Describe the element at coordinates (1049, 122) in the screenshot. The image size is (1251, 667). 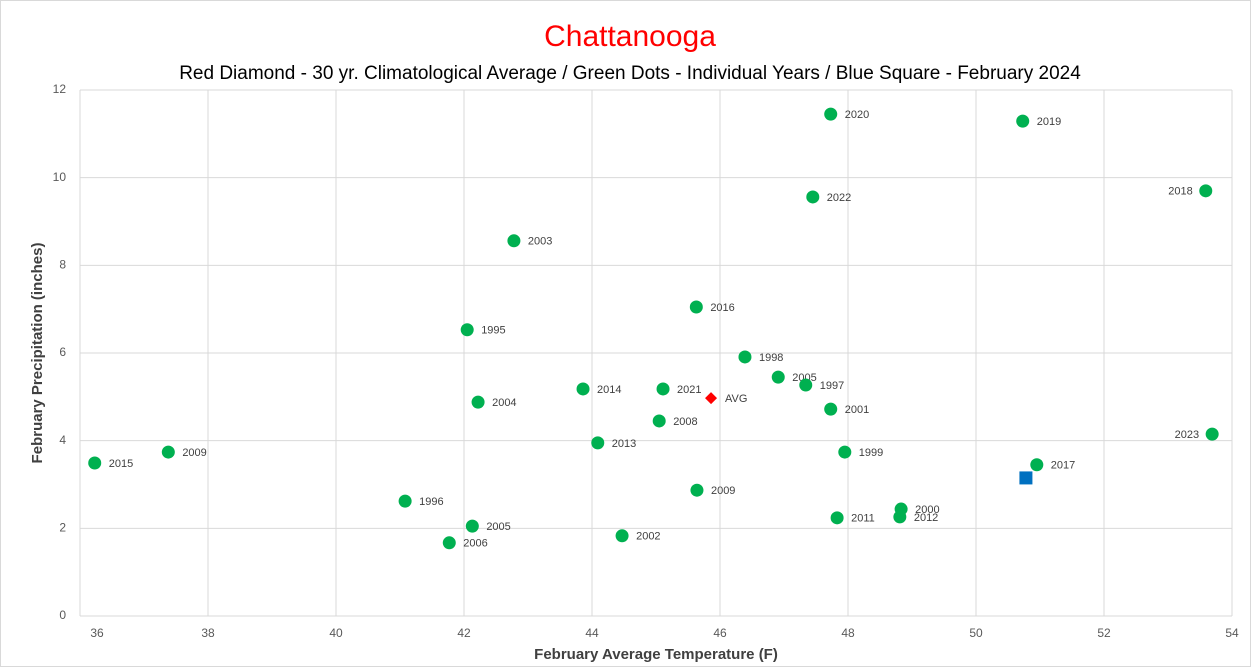
I see `point-label: 2019` at that location.